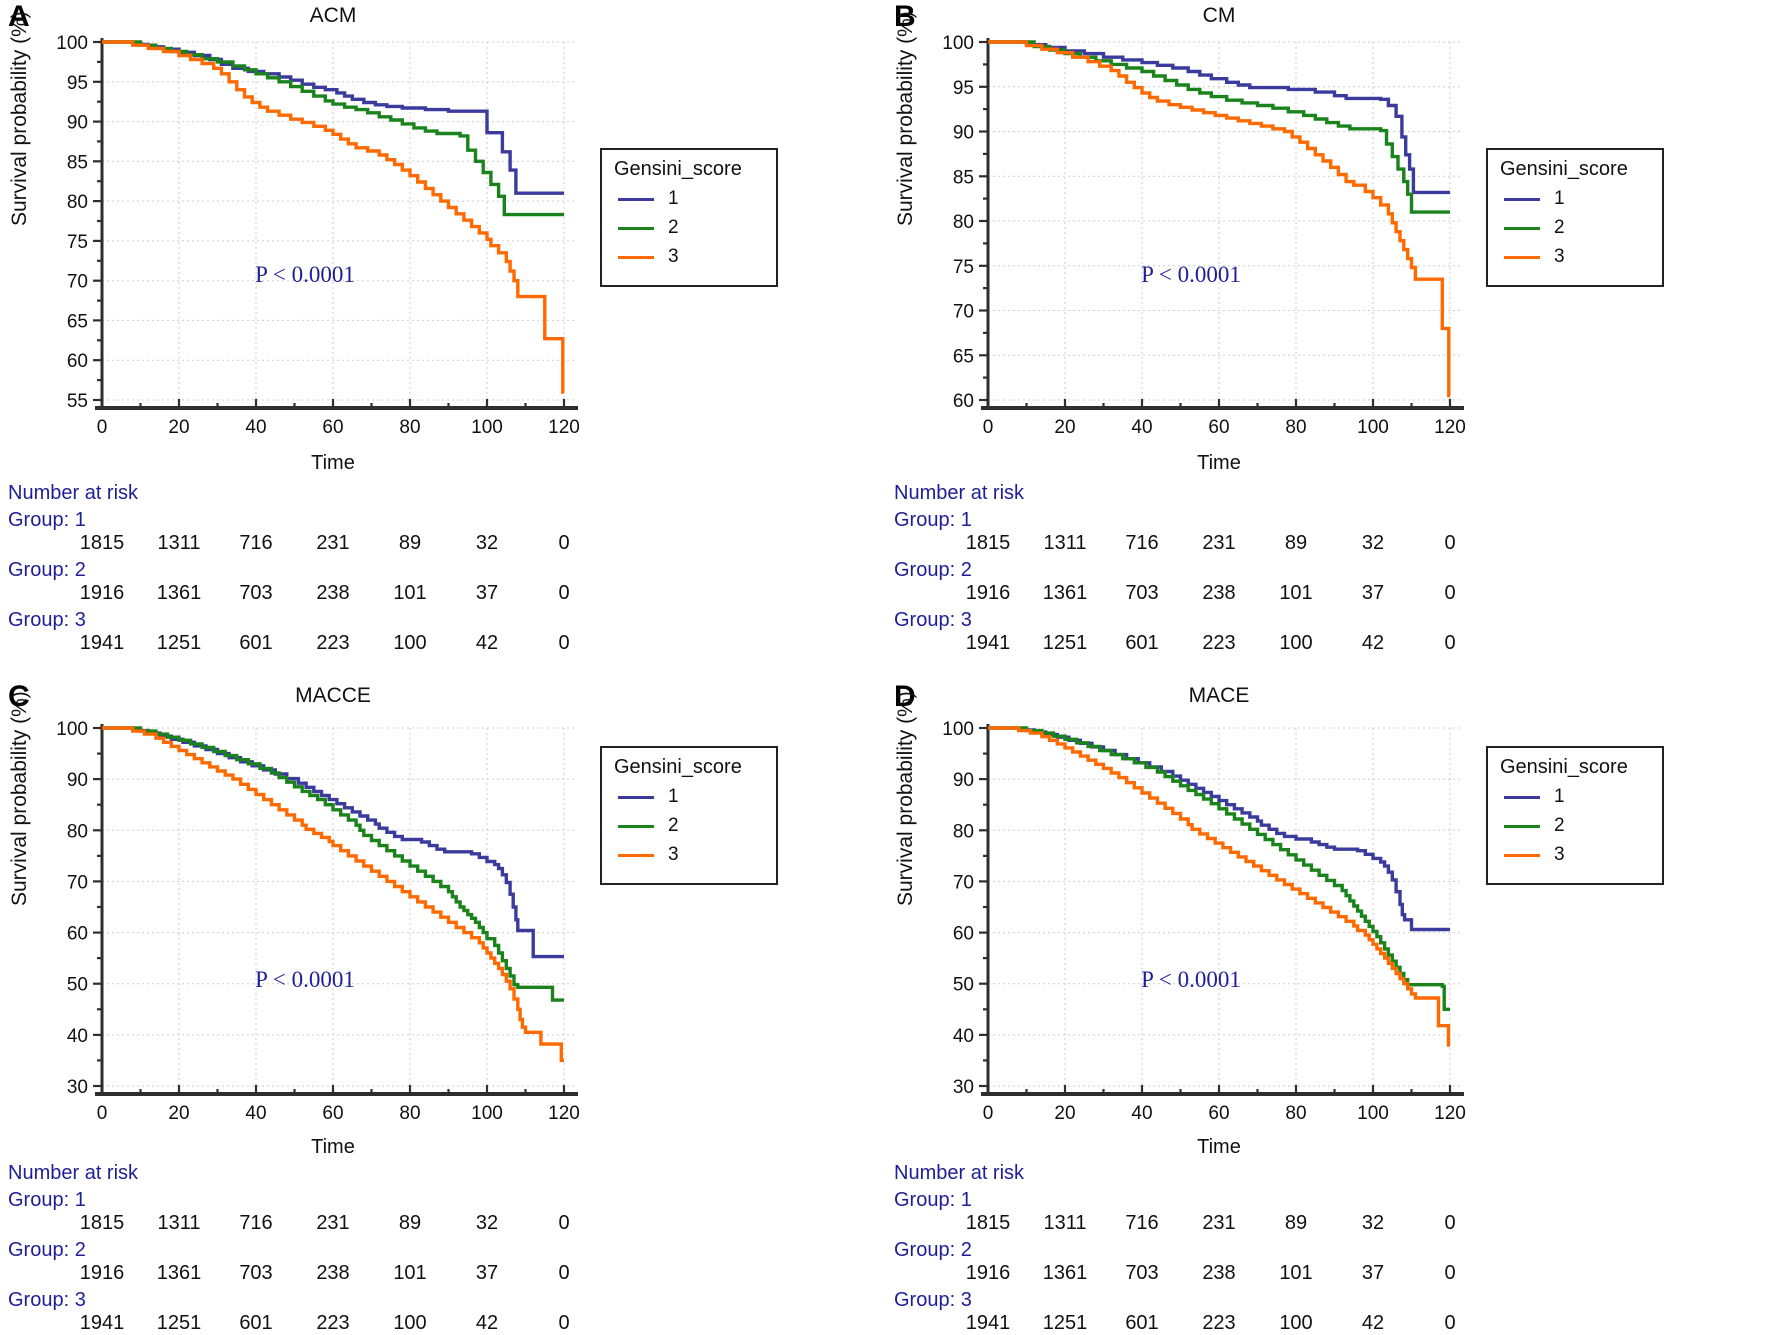 The width and height of the screenshot is (1772, 1335). Describe the element at coordinates (1564, 767) in the screenshot. I see `legend-title: Gensini_score` at that location.